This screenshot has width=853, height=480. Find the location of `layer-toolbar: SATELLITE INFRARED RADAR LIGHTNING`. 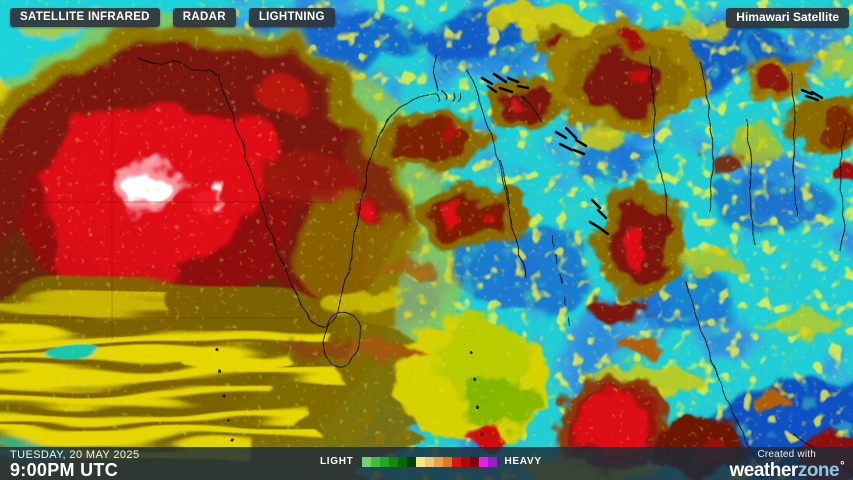

layer-toolbar: SATELLITE INFRARED RADAR LIGHTNING is located at coordinates (172, 17).